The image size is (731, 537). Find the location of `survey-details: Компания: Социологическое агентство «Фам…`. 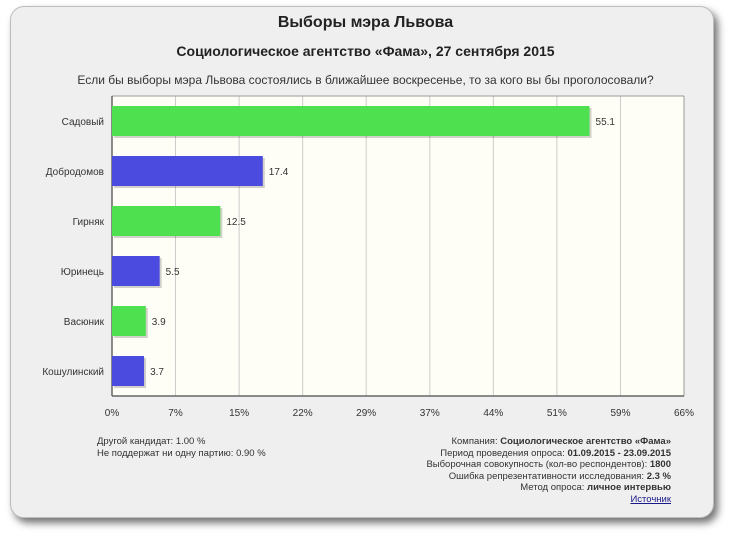

survey-details: Компания: Социологическое агентство «Фам… is located at coordinates (548, 470).